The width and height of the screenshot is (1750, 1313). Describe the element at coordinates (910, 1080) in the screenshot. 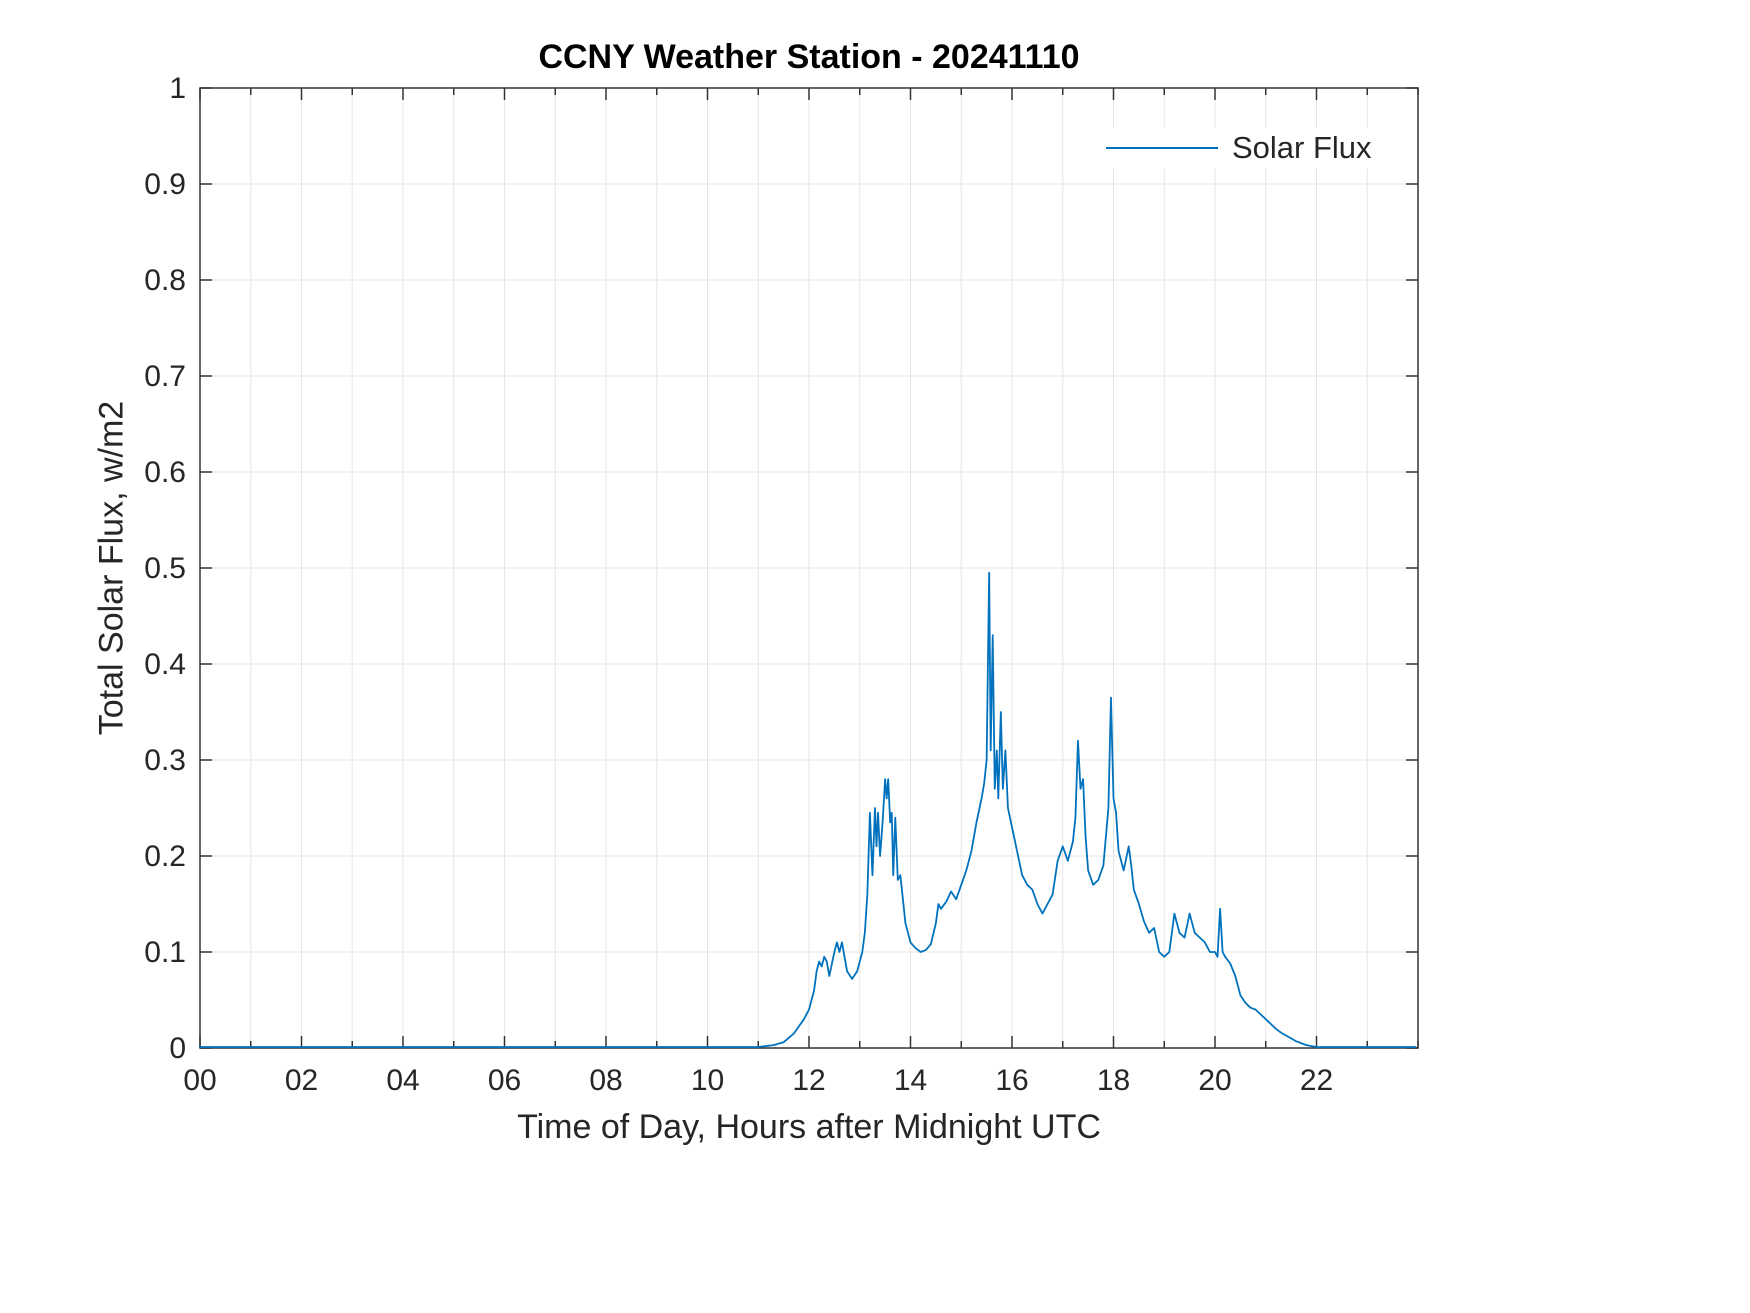

I see `x-tick-label: 14` at that location.